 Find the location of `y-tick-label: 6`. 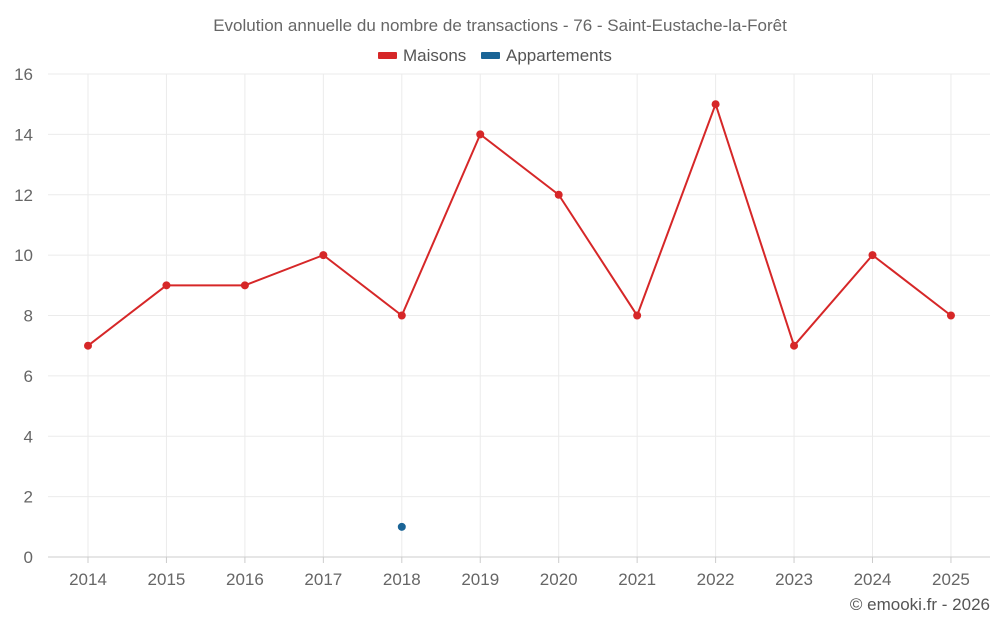

y-tick-label: 6 is located at coordinates (28, 376).